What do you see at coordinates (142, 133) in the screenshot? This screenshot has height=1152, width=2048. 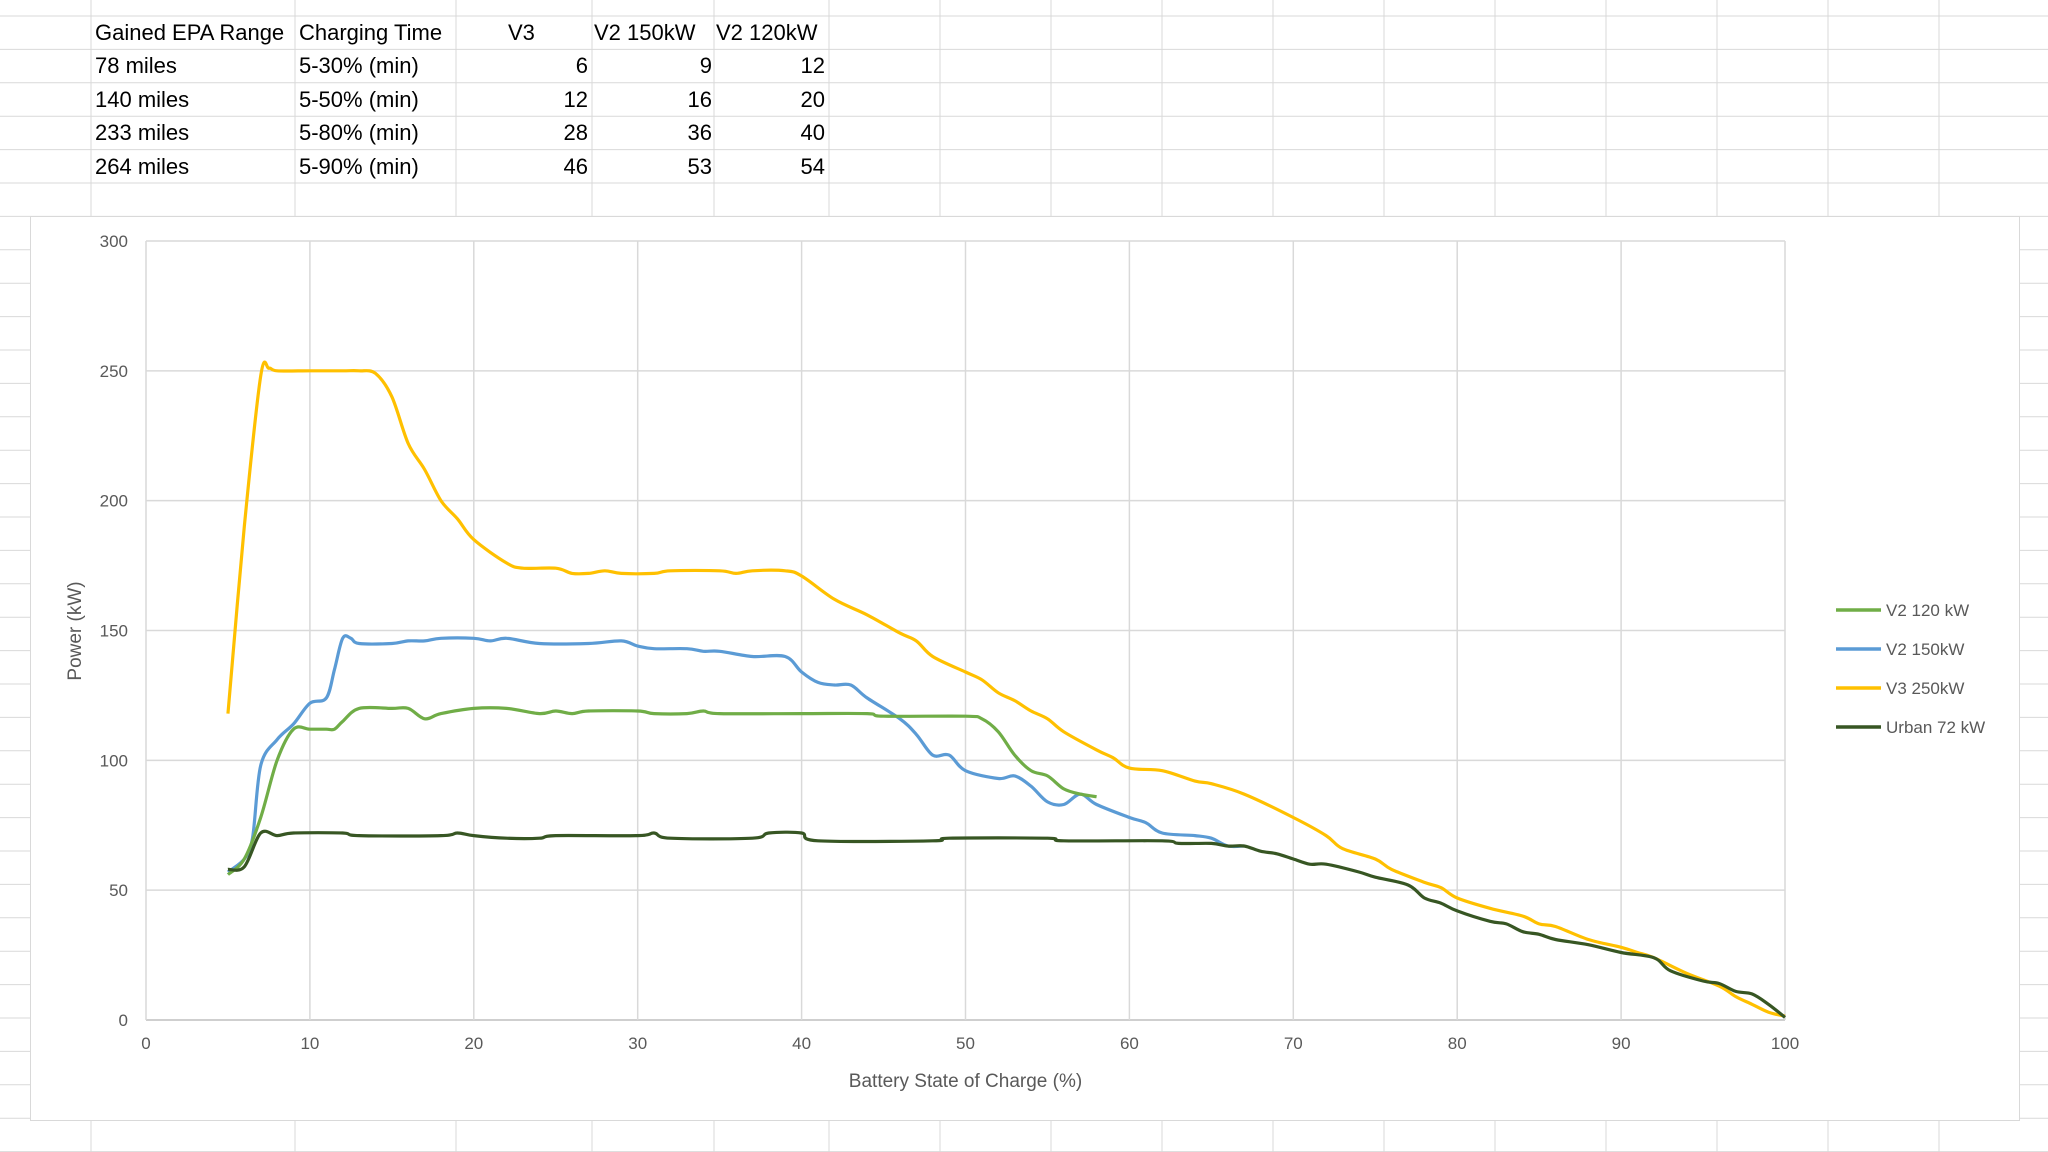 I see `table-cell: 233 miles` at bounding box center [142, 133].